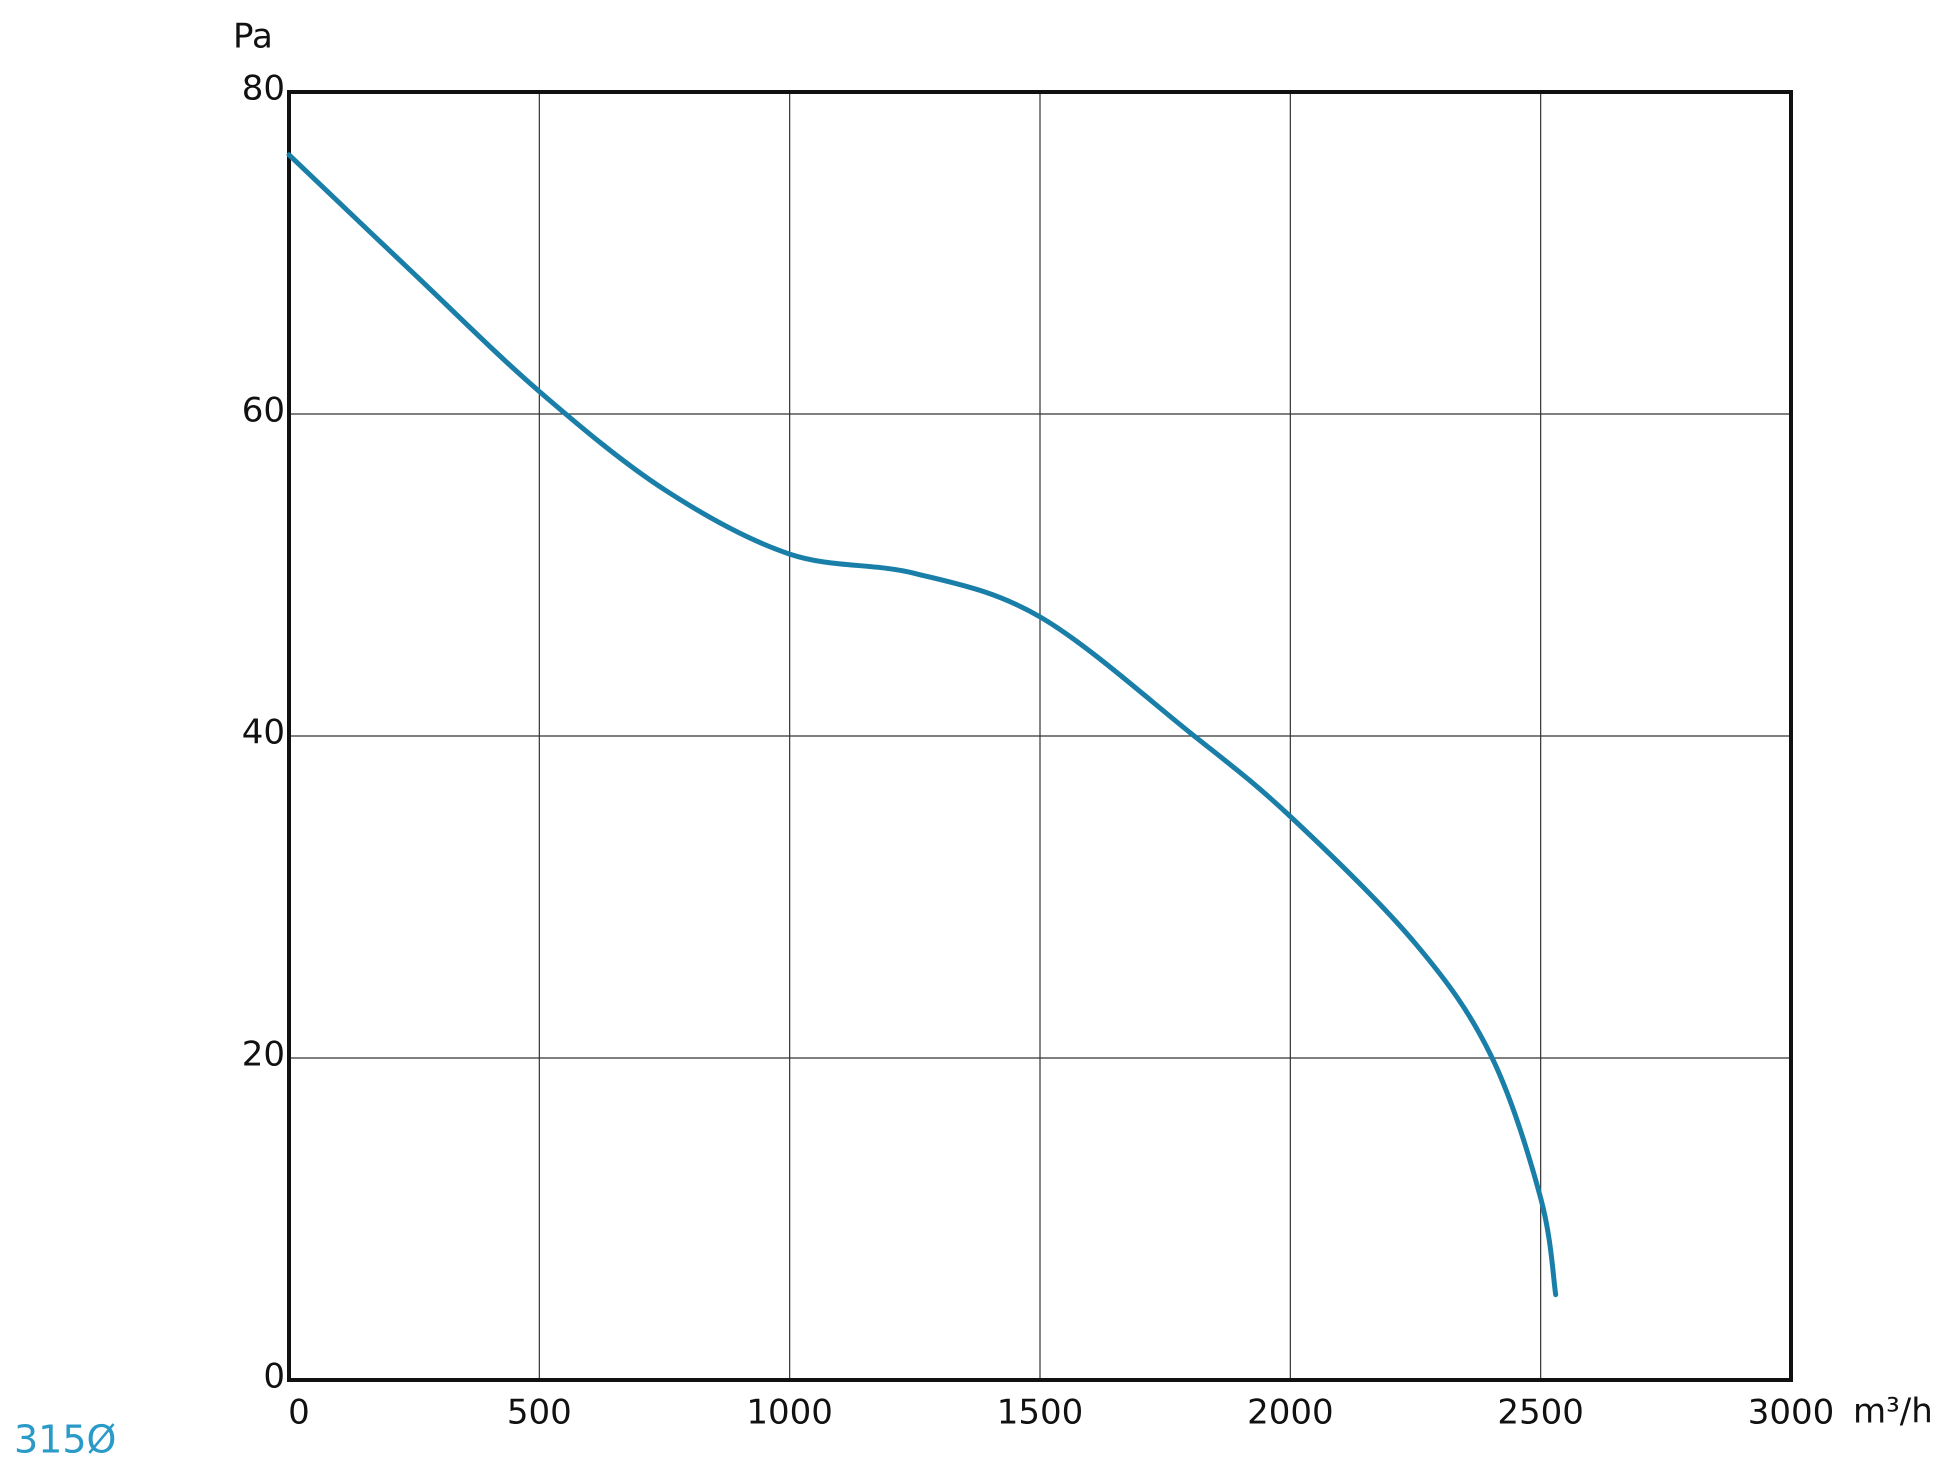 This screenshot has height=1476, width=1946. What do you see at coordinates (253, 37) in the screenshot?
I see `y-axis-label: Pa` at bounding box center [253, 37].